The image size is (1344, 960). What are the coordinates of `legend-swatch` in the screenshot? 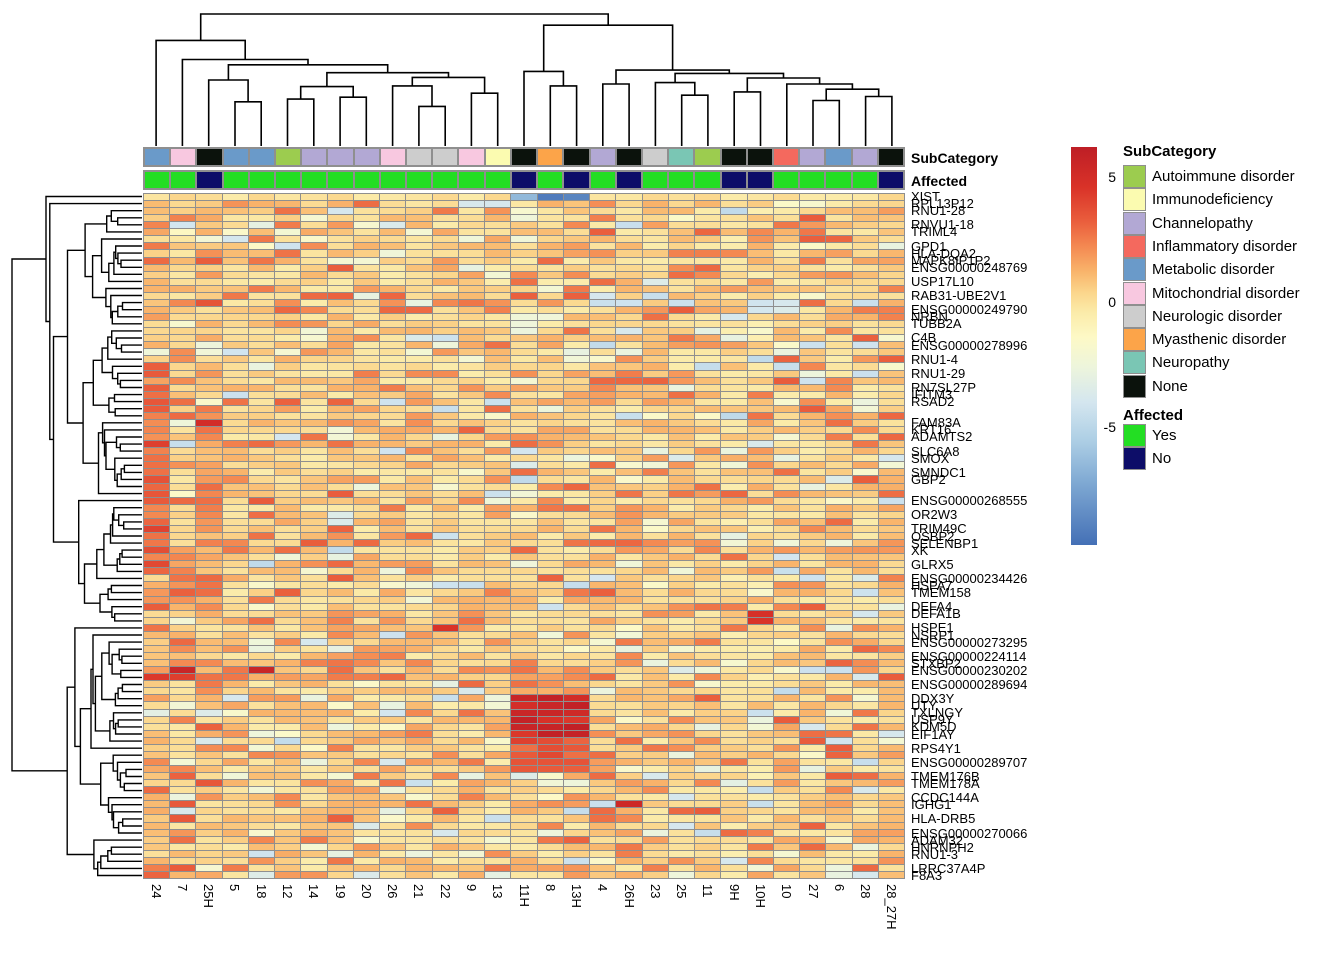 It's located at (1134, 386).